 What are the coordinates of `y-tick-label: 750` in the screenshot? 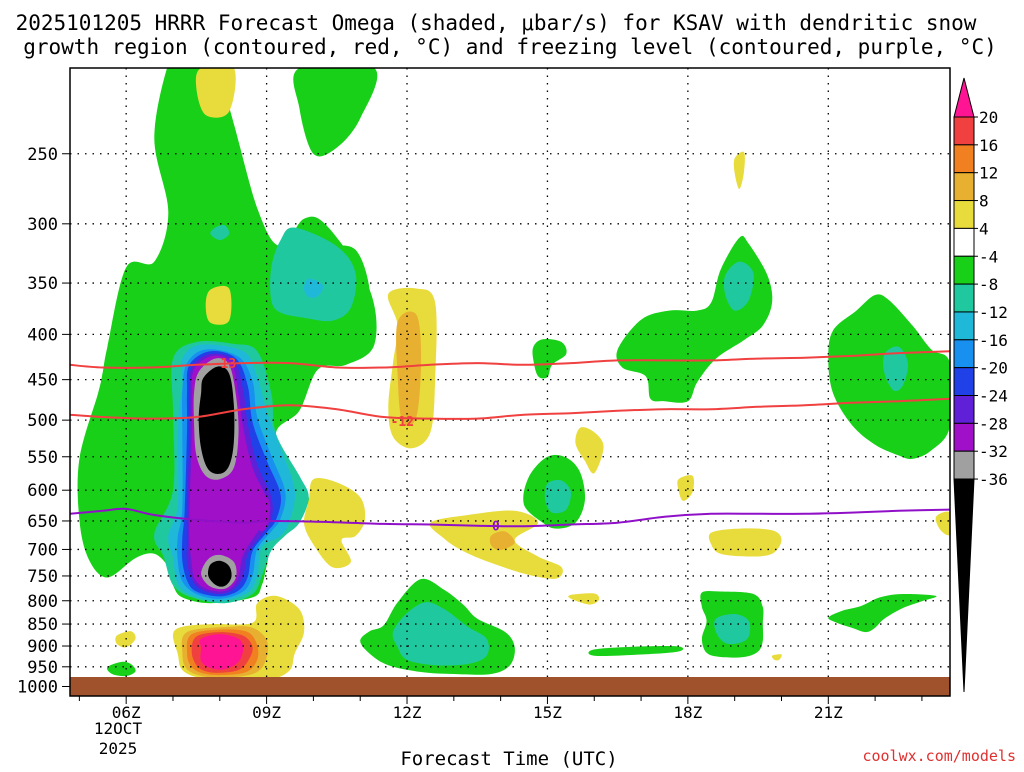 It's located at (42, 577).